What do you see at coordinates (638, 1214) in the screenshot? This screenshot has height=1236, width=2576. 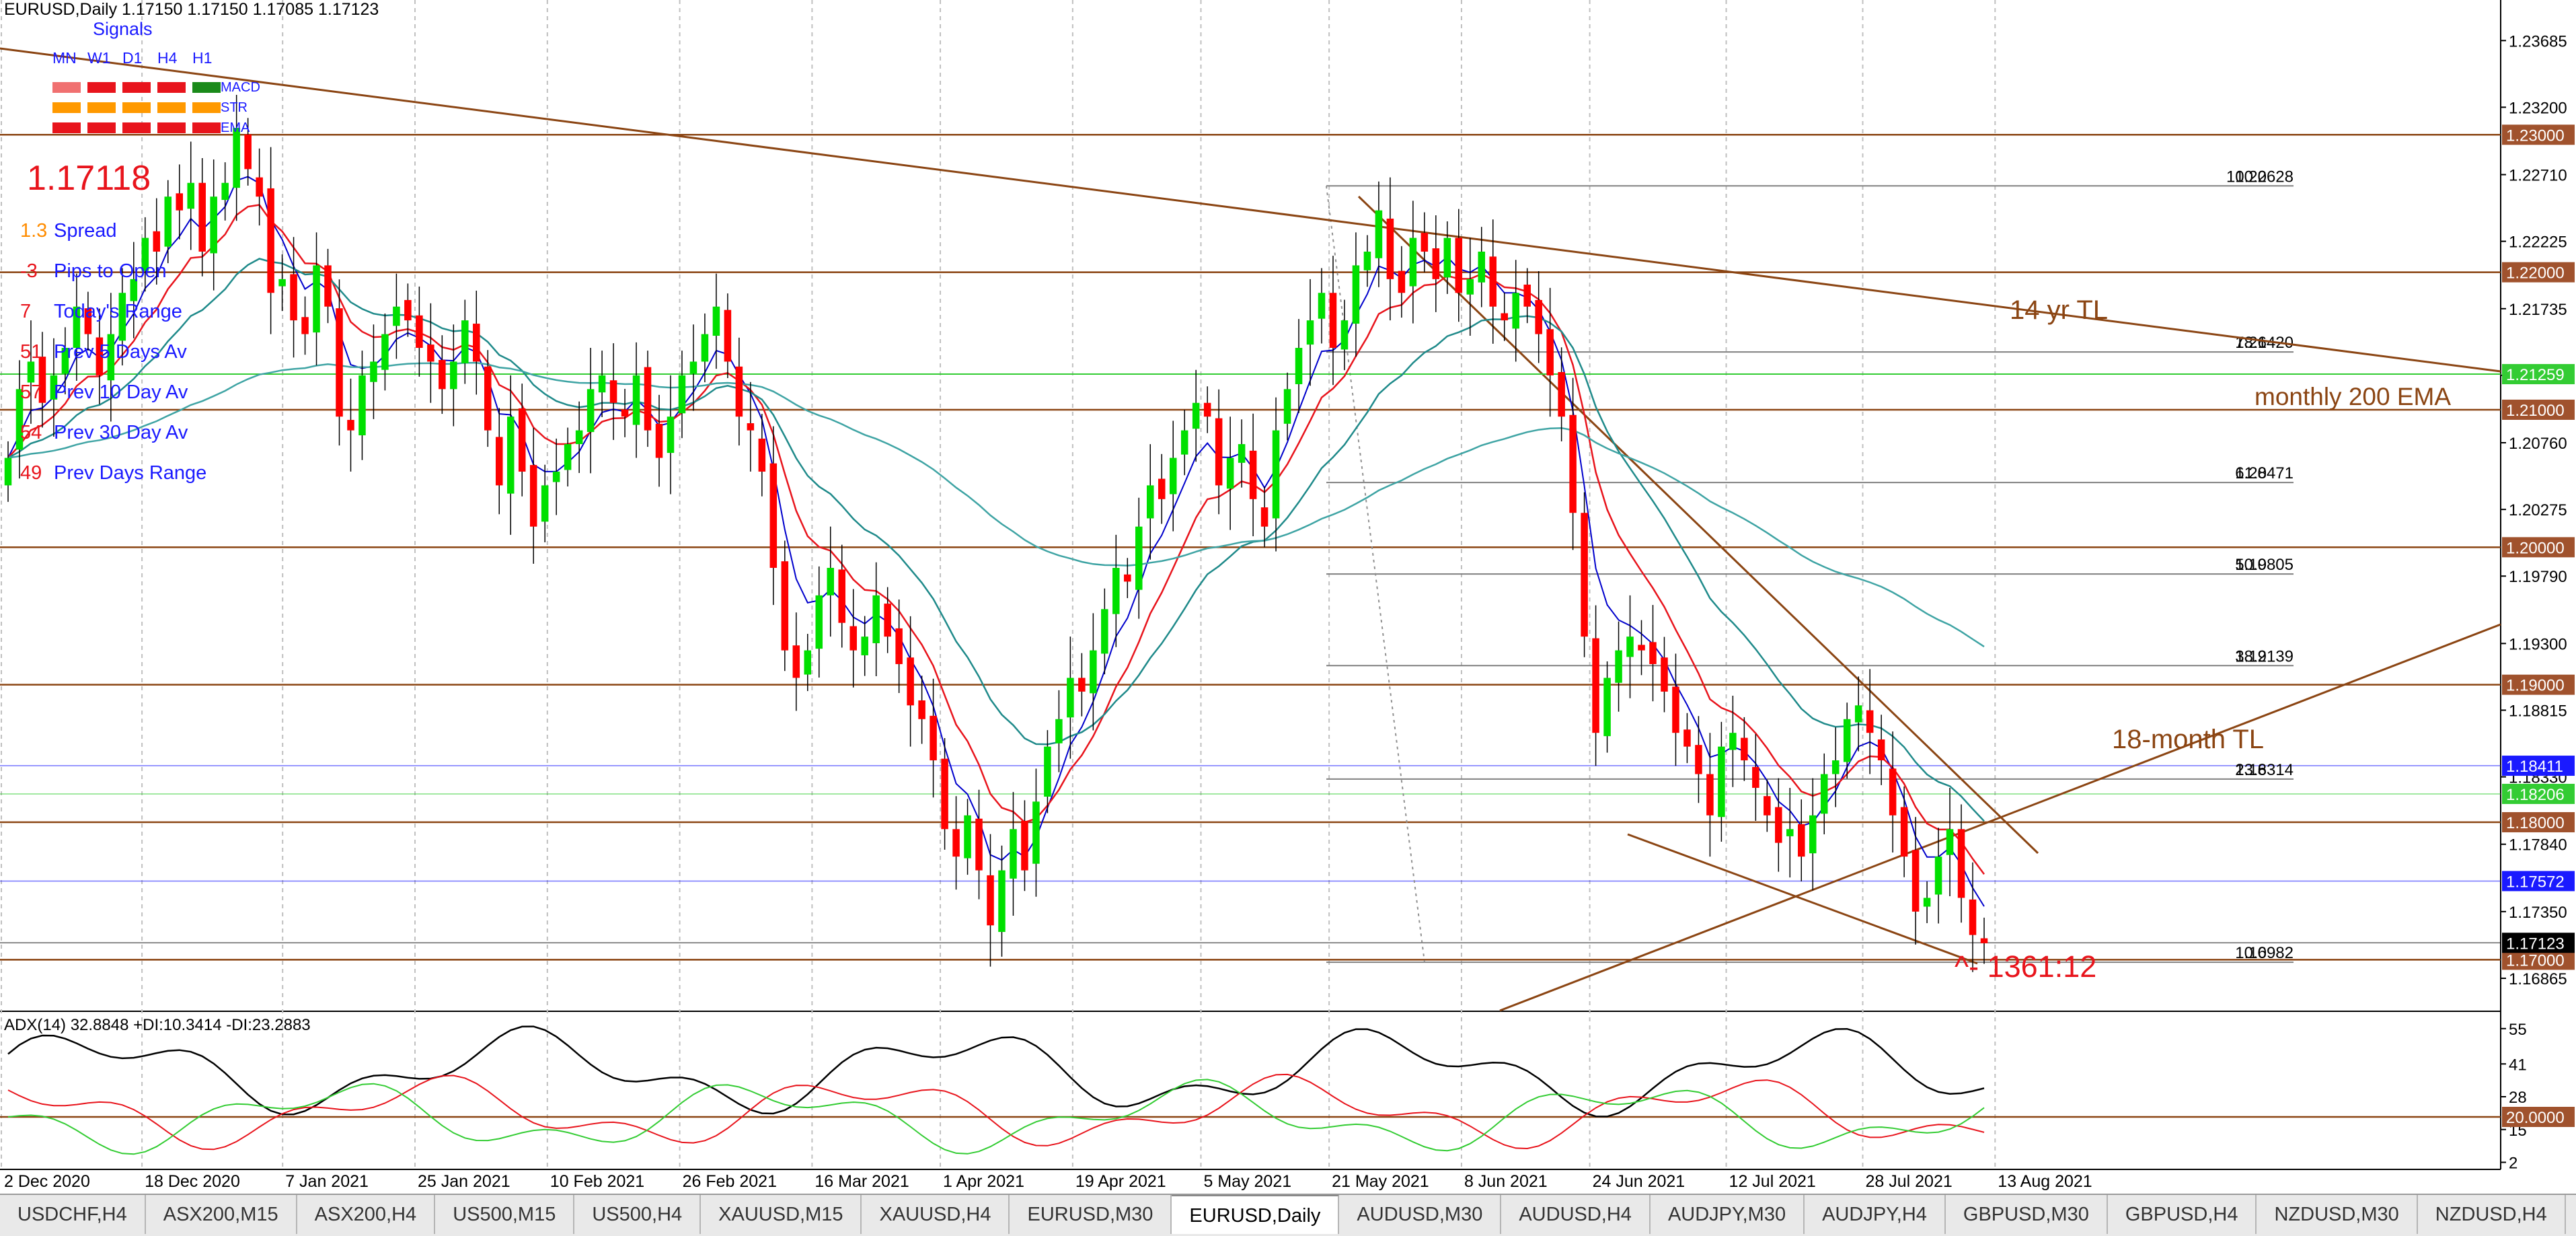 I see `tab-us500-h4: US500,H4` at bounding box center [638, 1214].